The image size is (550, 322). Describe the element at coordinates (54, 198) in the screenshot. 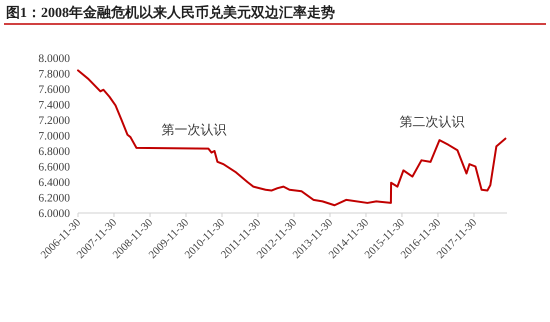

I see `y-tick-label: 6.2000` at that location.